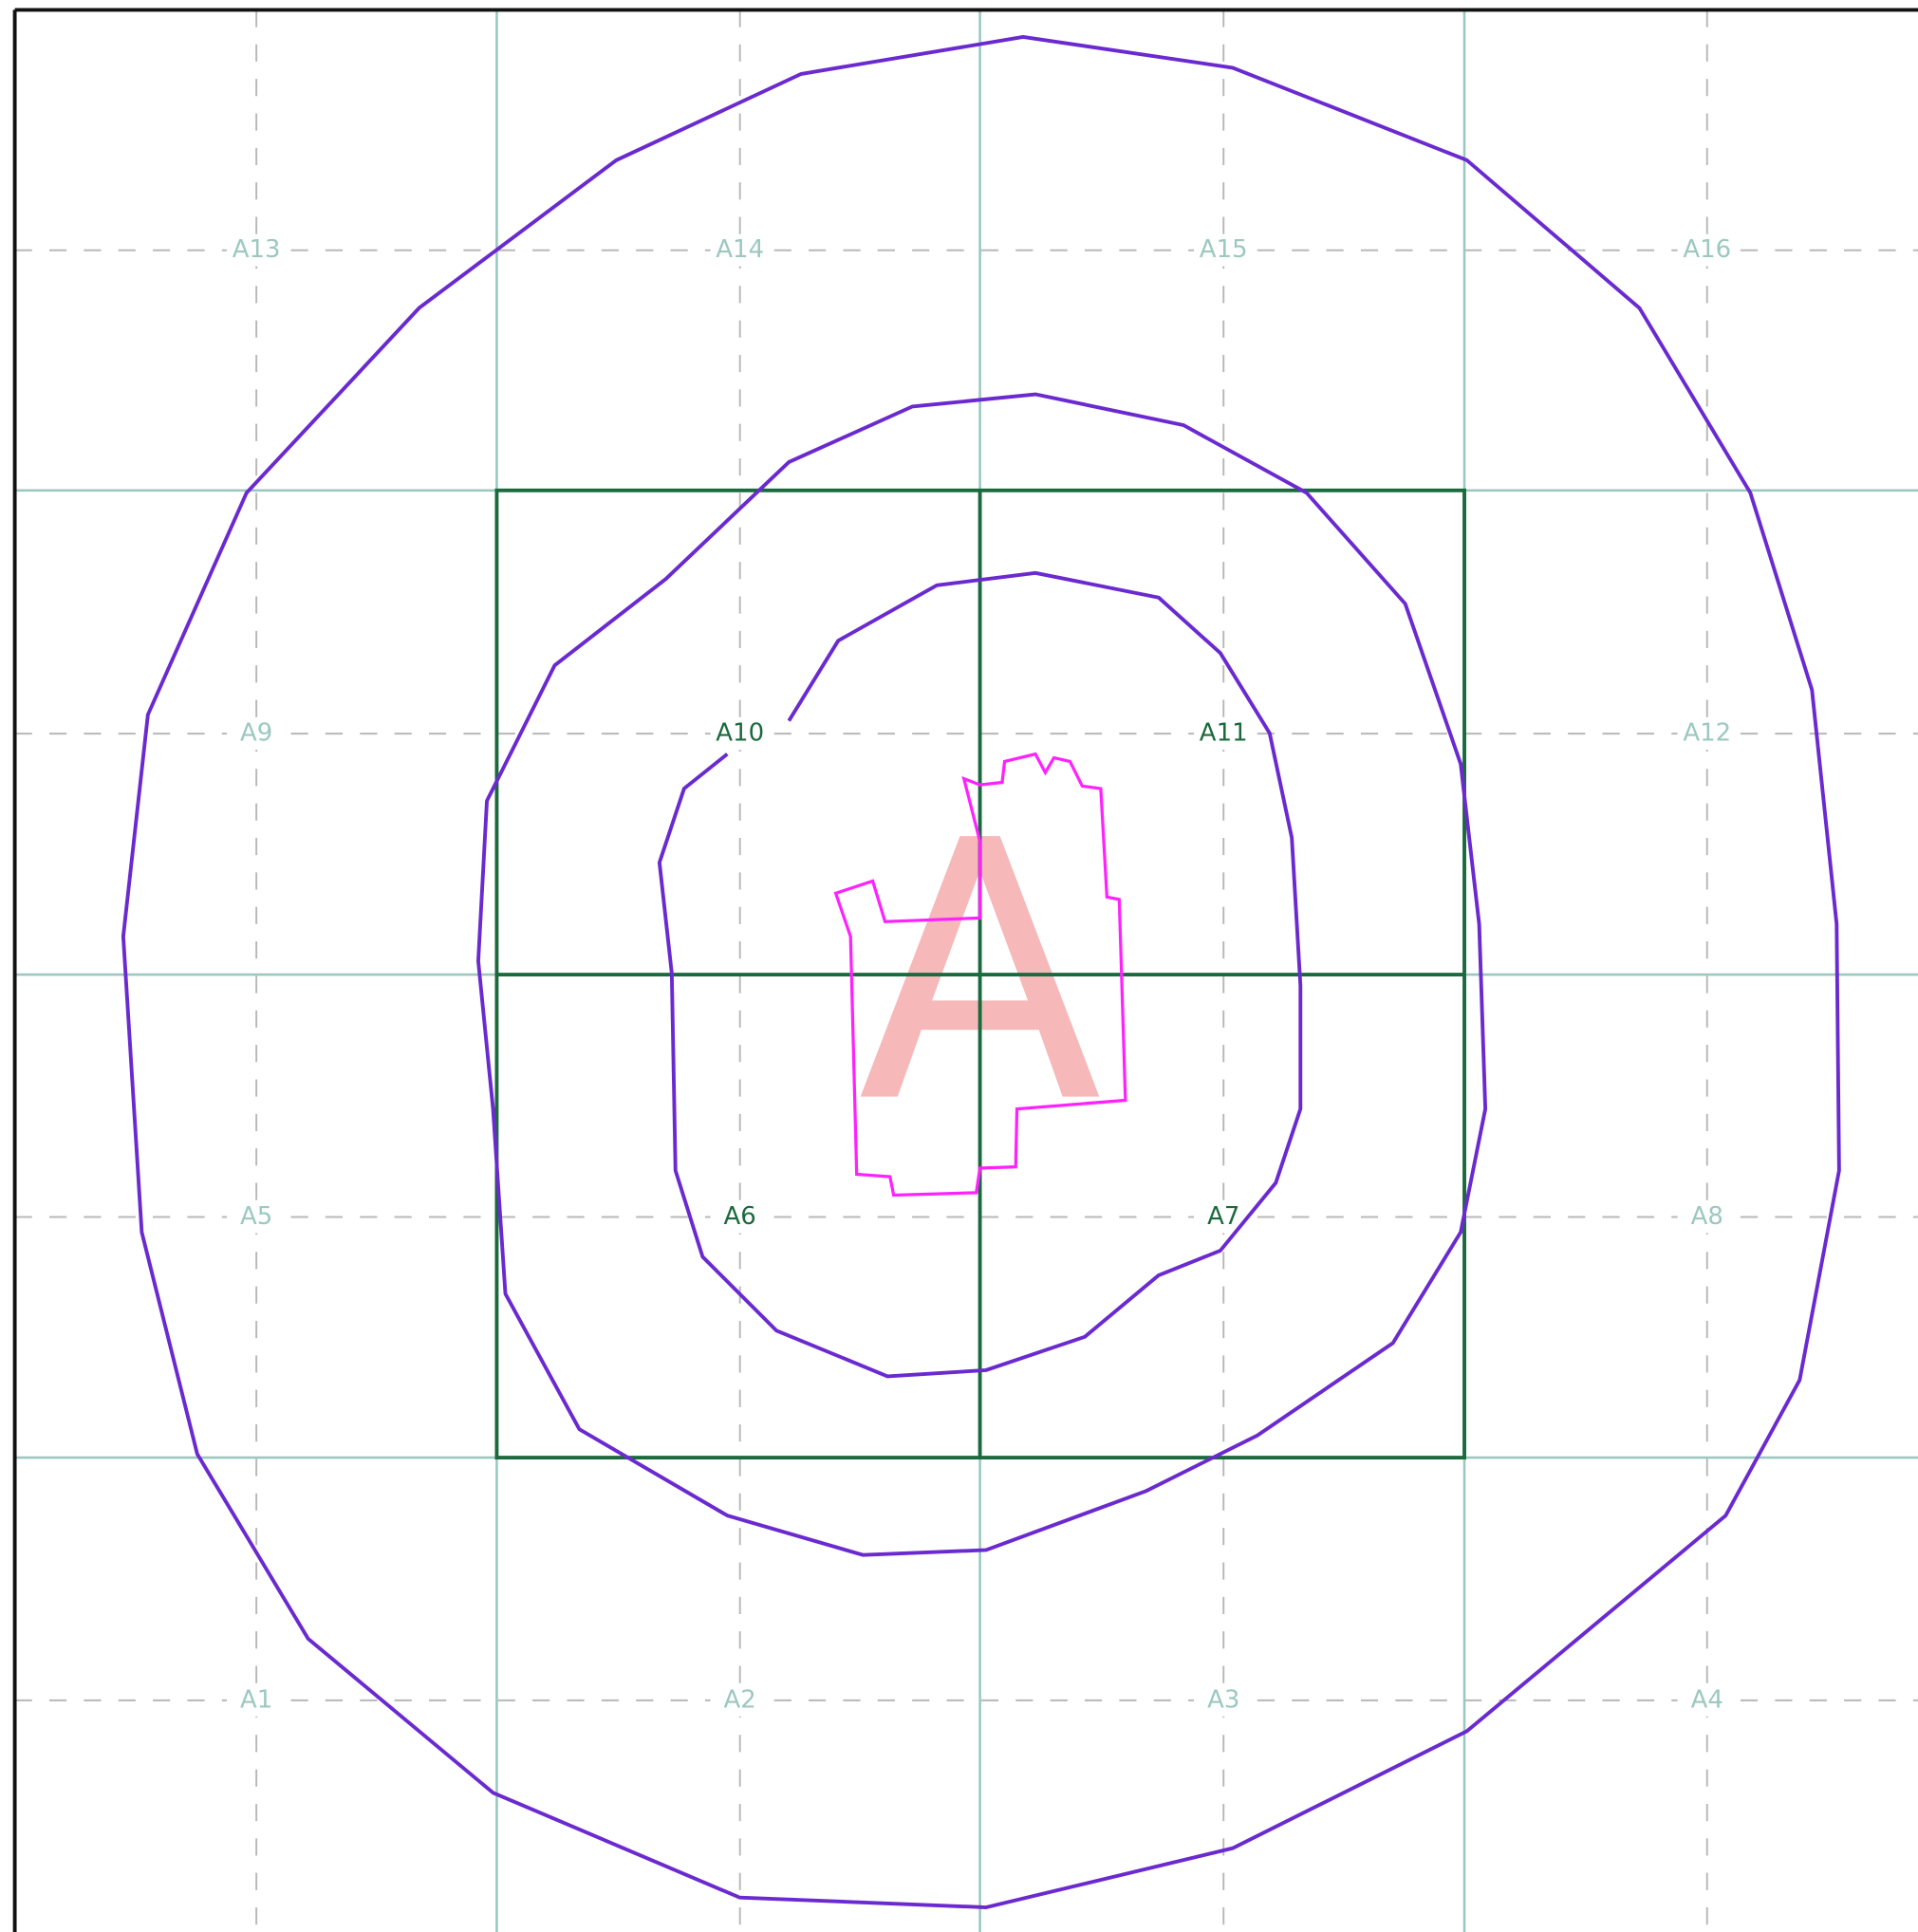 The image size is (1918, 1932). I want to click on cell-label: A13, so click(257, 249).